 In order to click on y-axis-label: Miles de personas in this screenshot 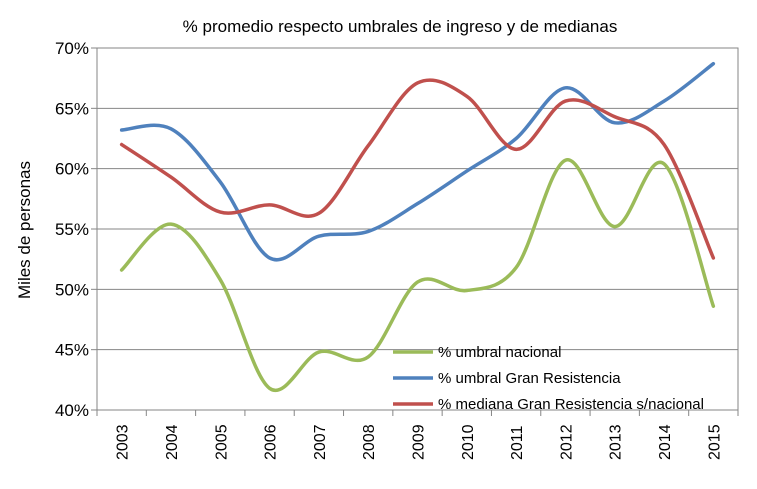, I will do `click(24, 230)`.